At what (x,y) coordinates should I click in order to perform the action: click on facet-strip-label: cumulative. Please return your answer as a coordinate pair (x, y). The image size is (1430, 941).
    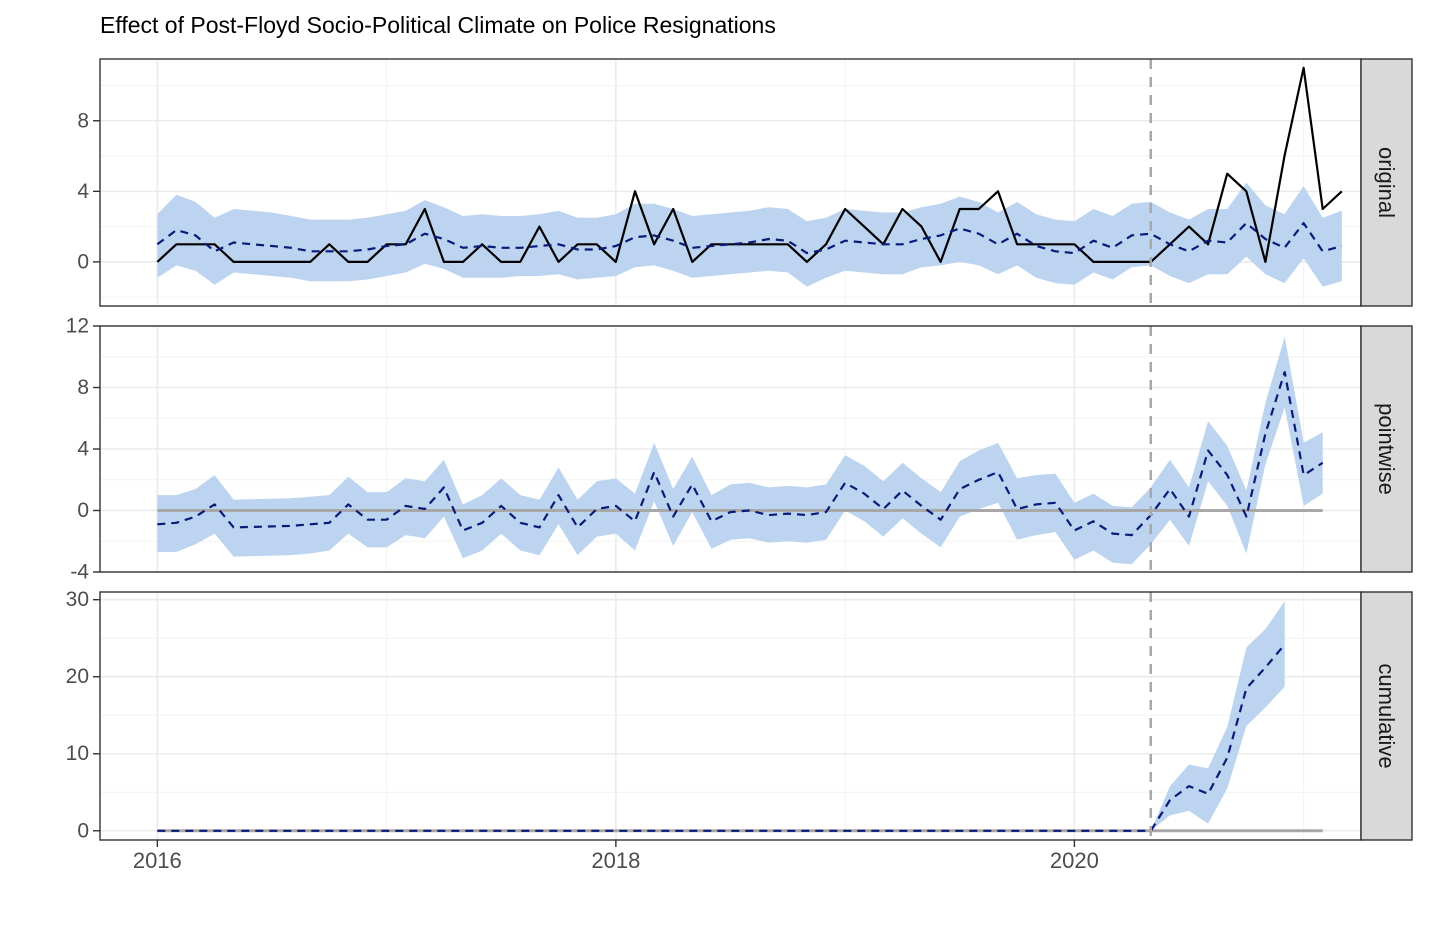
    Looking at the image, I should click on (1386, 715).